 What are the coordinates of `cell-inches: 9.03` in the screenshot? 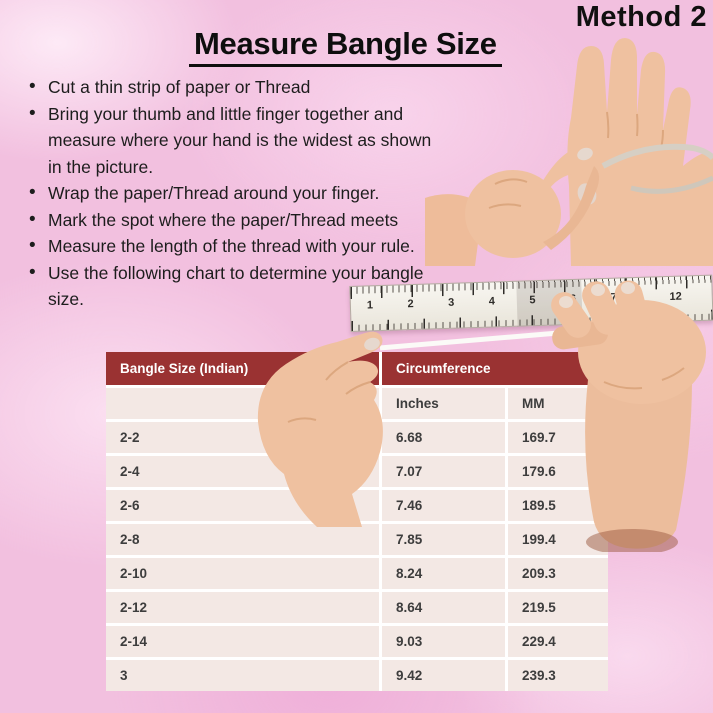 It's located at (443, 641).